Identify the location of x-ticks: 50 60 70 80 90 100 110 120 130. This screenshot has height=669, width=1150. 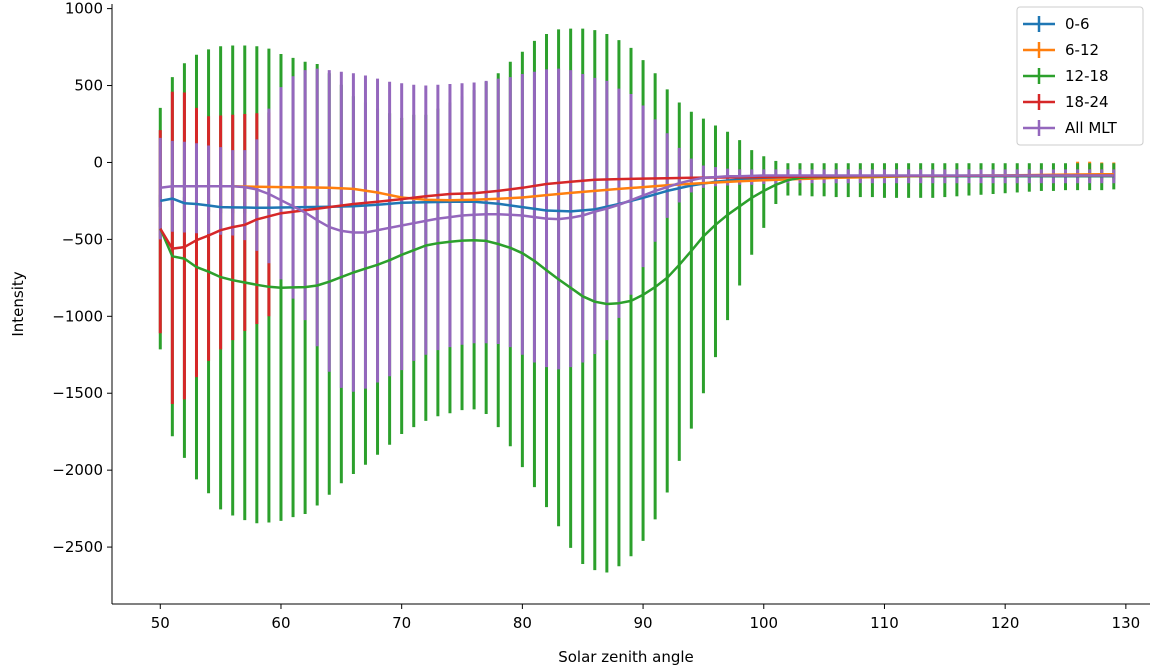
(645, 618).